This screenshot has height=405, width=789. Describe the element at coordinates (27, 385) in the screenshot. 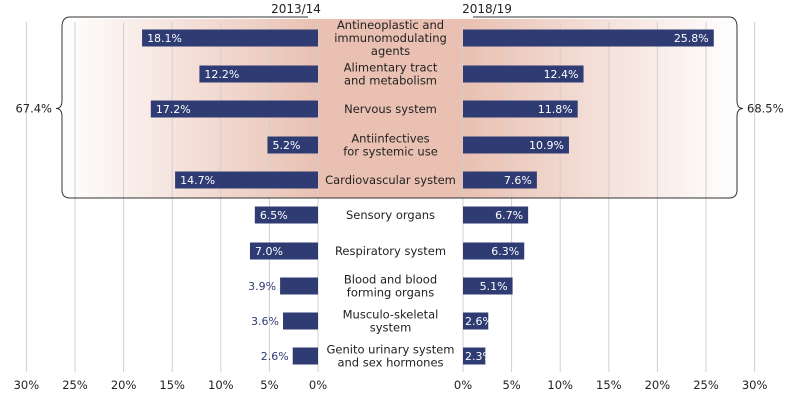

I see `x-tick-left: 30%` at that location.